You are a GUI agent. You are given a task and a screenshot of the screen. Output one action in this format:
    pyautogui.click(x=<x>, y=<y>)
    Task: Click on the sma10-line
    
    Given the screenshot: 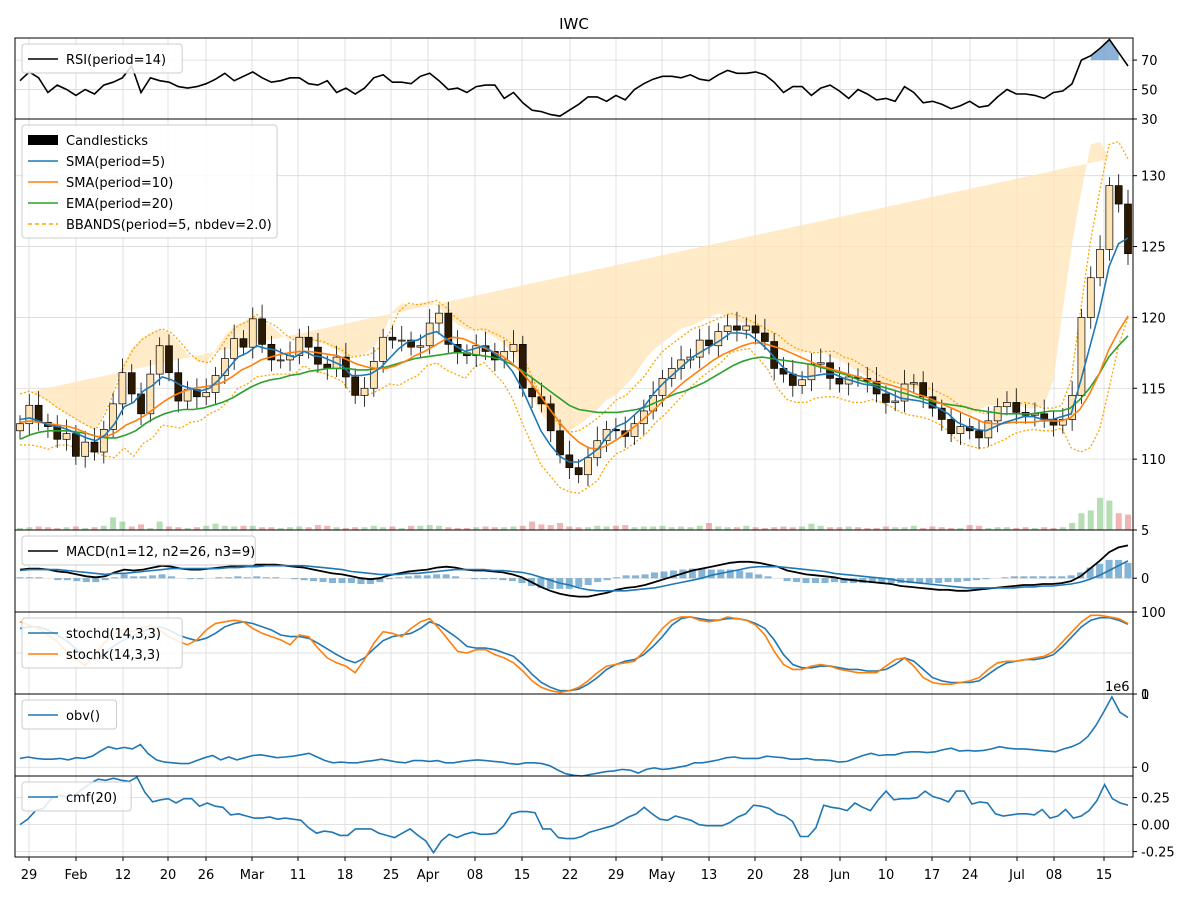 What is the action you would take?
    pyautogui.click(x=574, y=383)
    